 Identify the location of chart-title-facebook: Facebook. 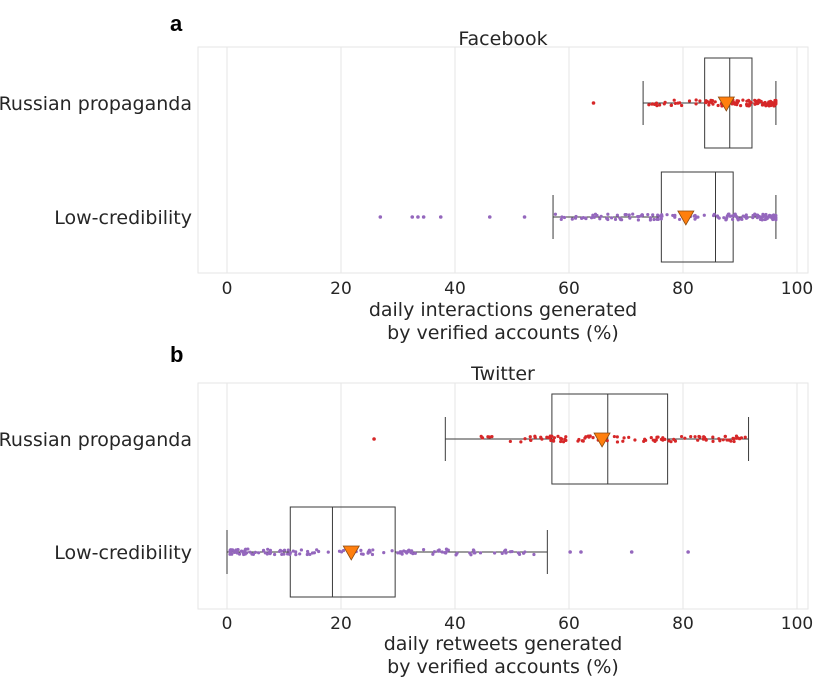
(502, 39).